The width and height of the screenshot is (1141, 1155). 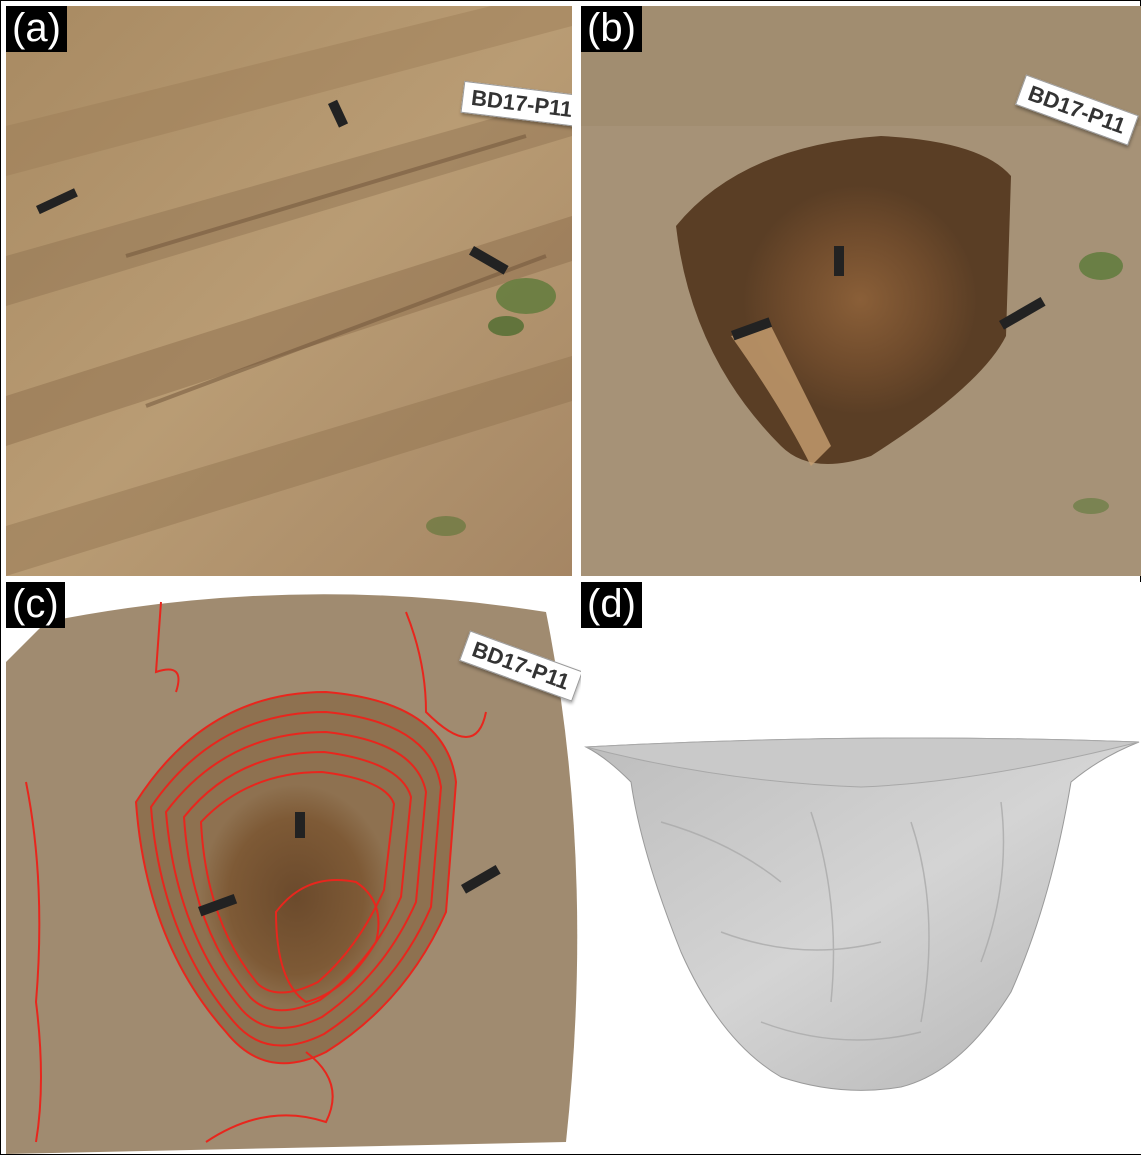 I want to click on panel-label-b: (b), so click(x=611, y=29).